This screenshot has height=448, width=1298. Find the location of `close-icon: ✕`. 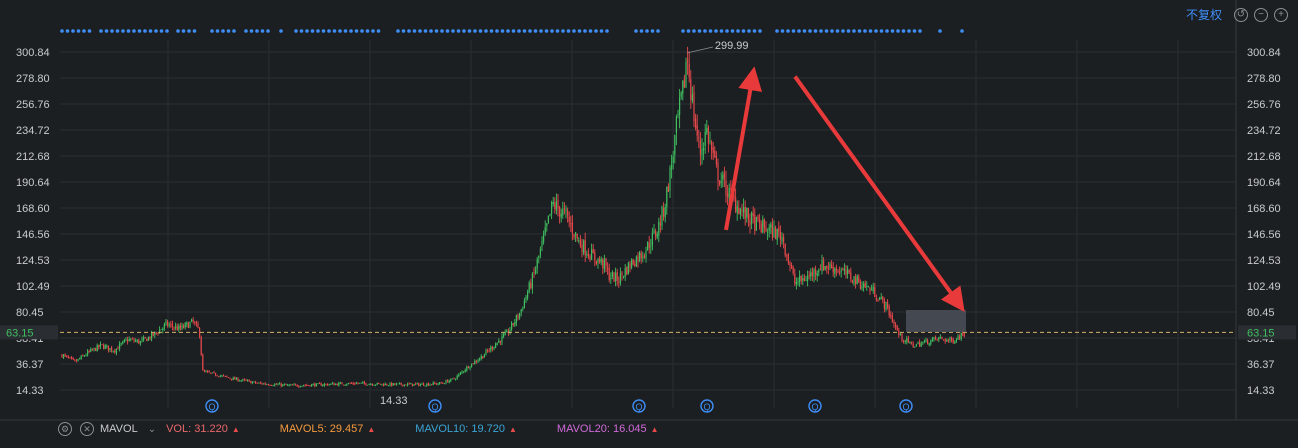

close-icon: ✕ is located at coordinates (87, 429).